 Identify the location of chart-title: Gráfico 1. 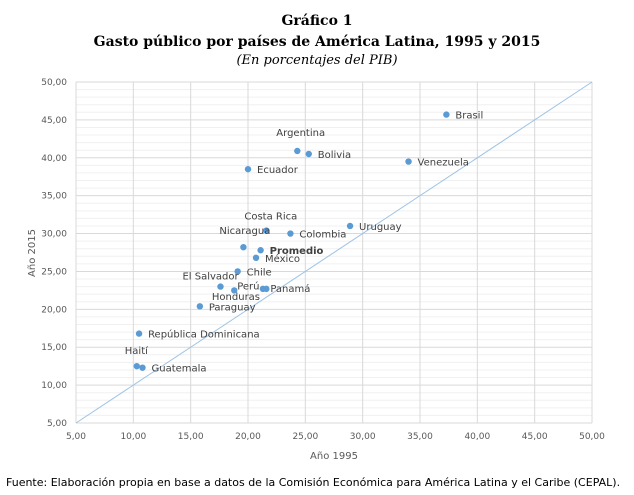
(317, 21).